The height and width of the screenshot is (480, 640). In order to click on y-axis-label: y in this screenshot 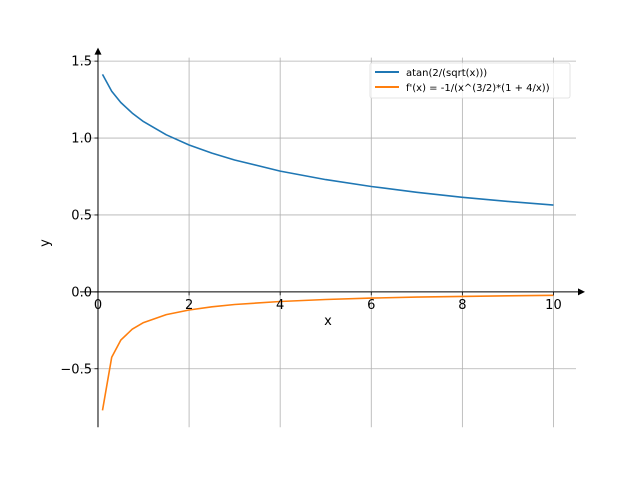, I will do `click(45, 243)`.